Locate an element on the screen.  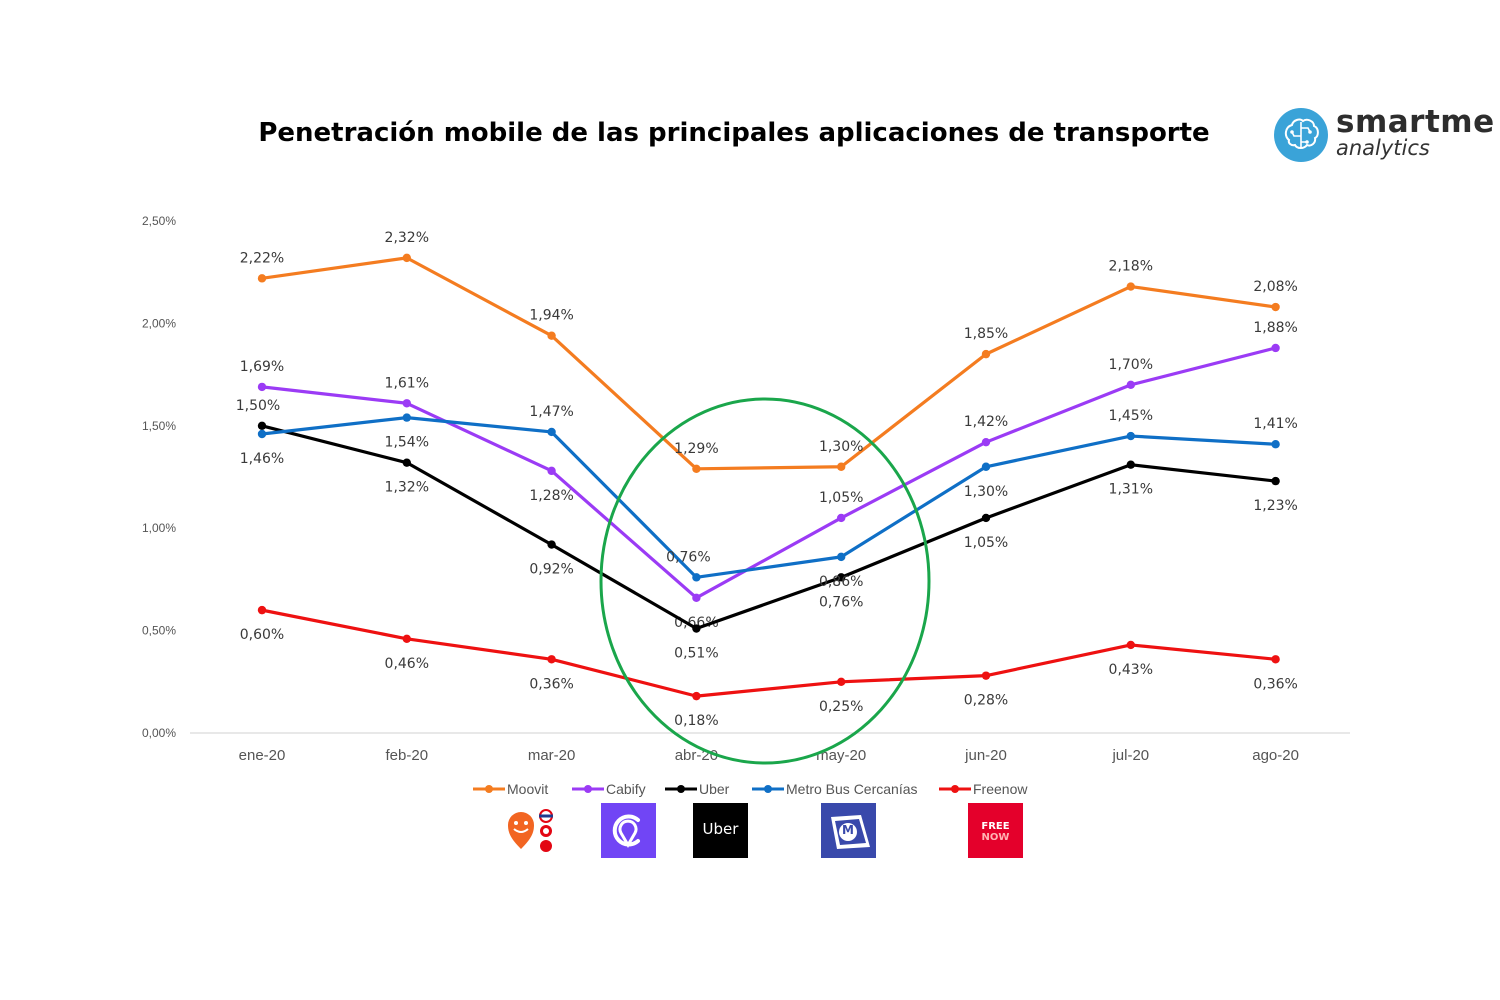
data-label: 1,42% is located at coordinates (986, 422).